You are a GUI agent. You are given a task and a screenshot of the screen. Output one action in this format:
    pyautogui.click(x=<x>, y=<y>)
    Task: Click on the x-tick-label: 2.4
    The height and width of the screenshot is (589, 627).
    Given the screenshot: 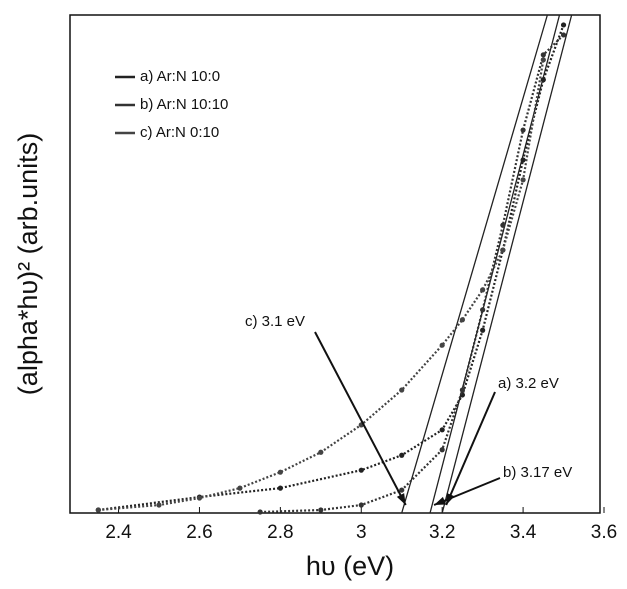 What is the action you would take?
    pyautogui.click(x=118, y=532)
    